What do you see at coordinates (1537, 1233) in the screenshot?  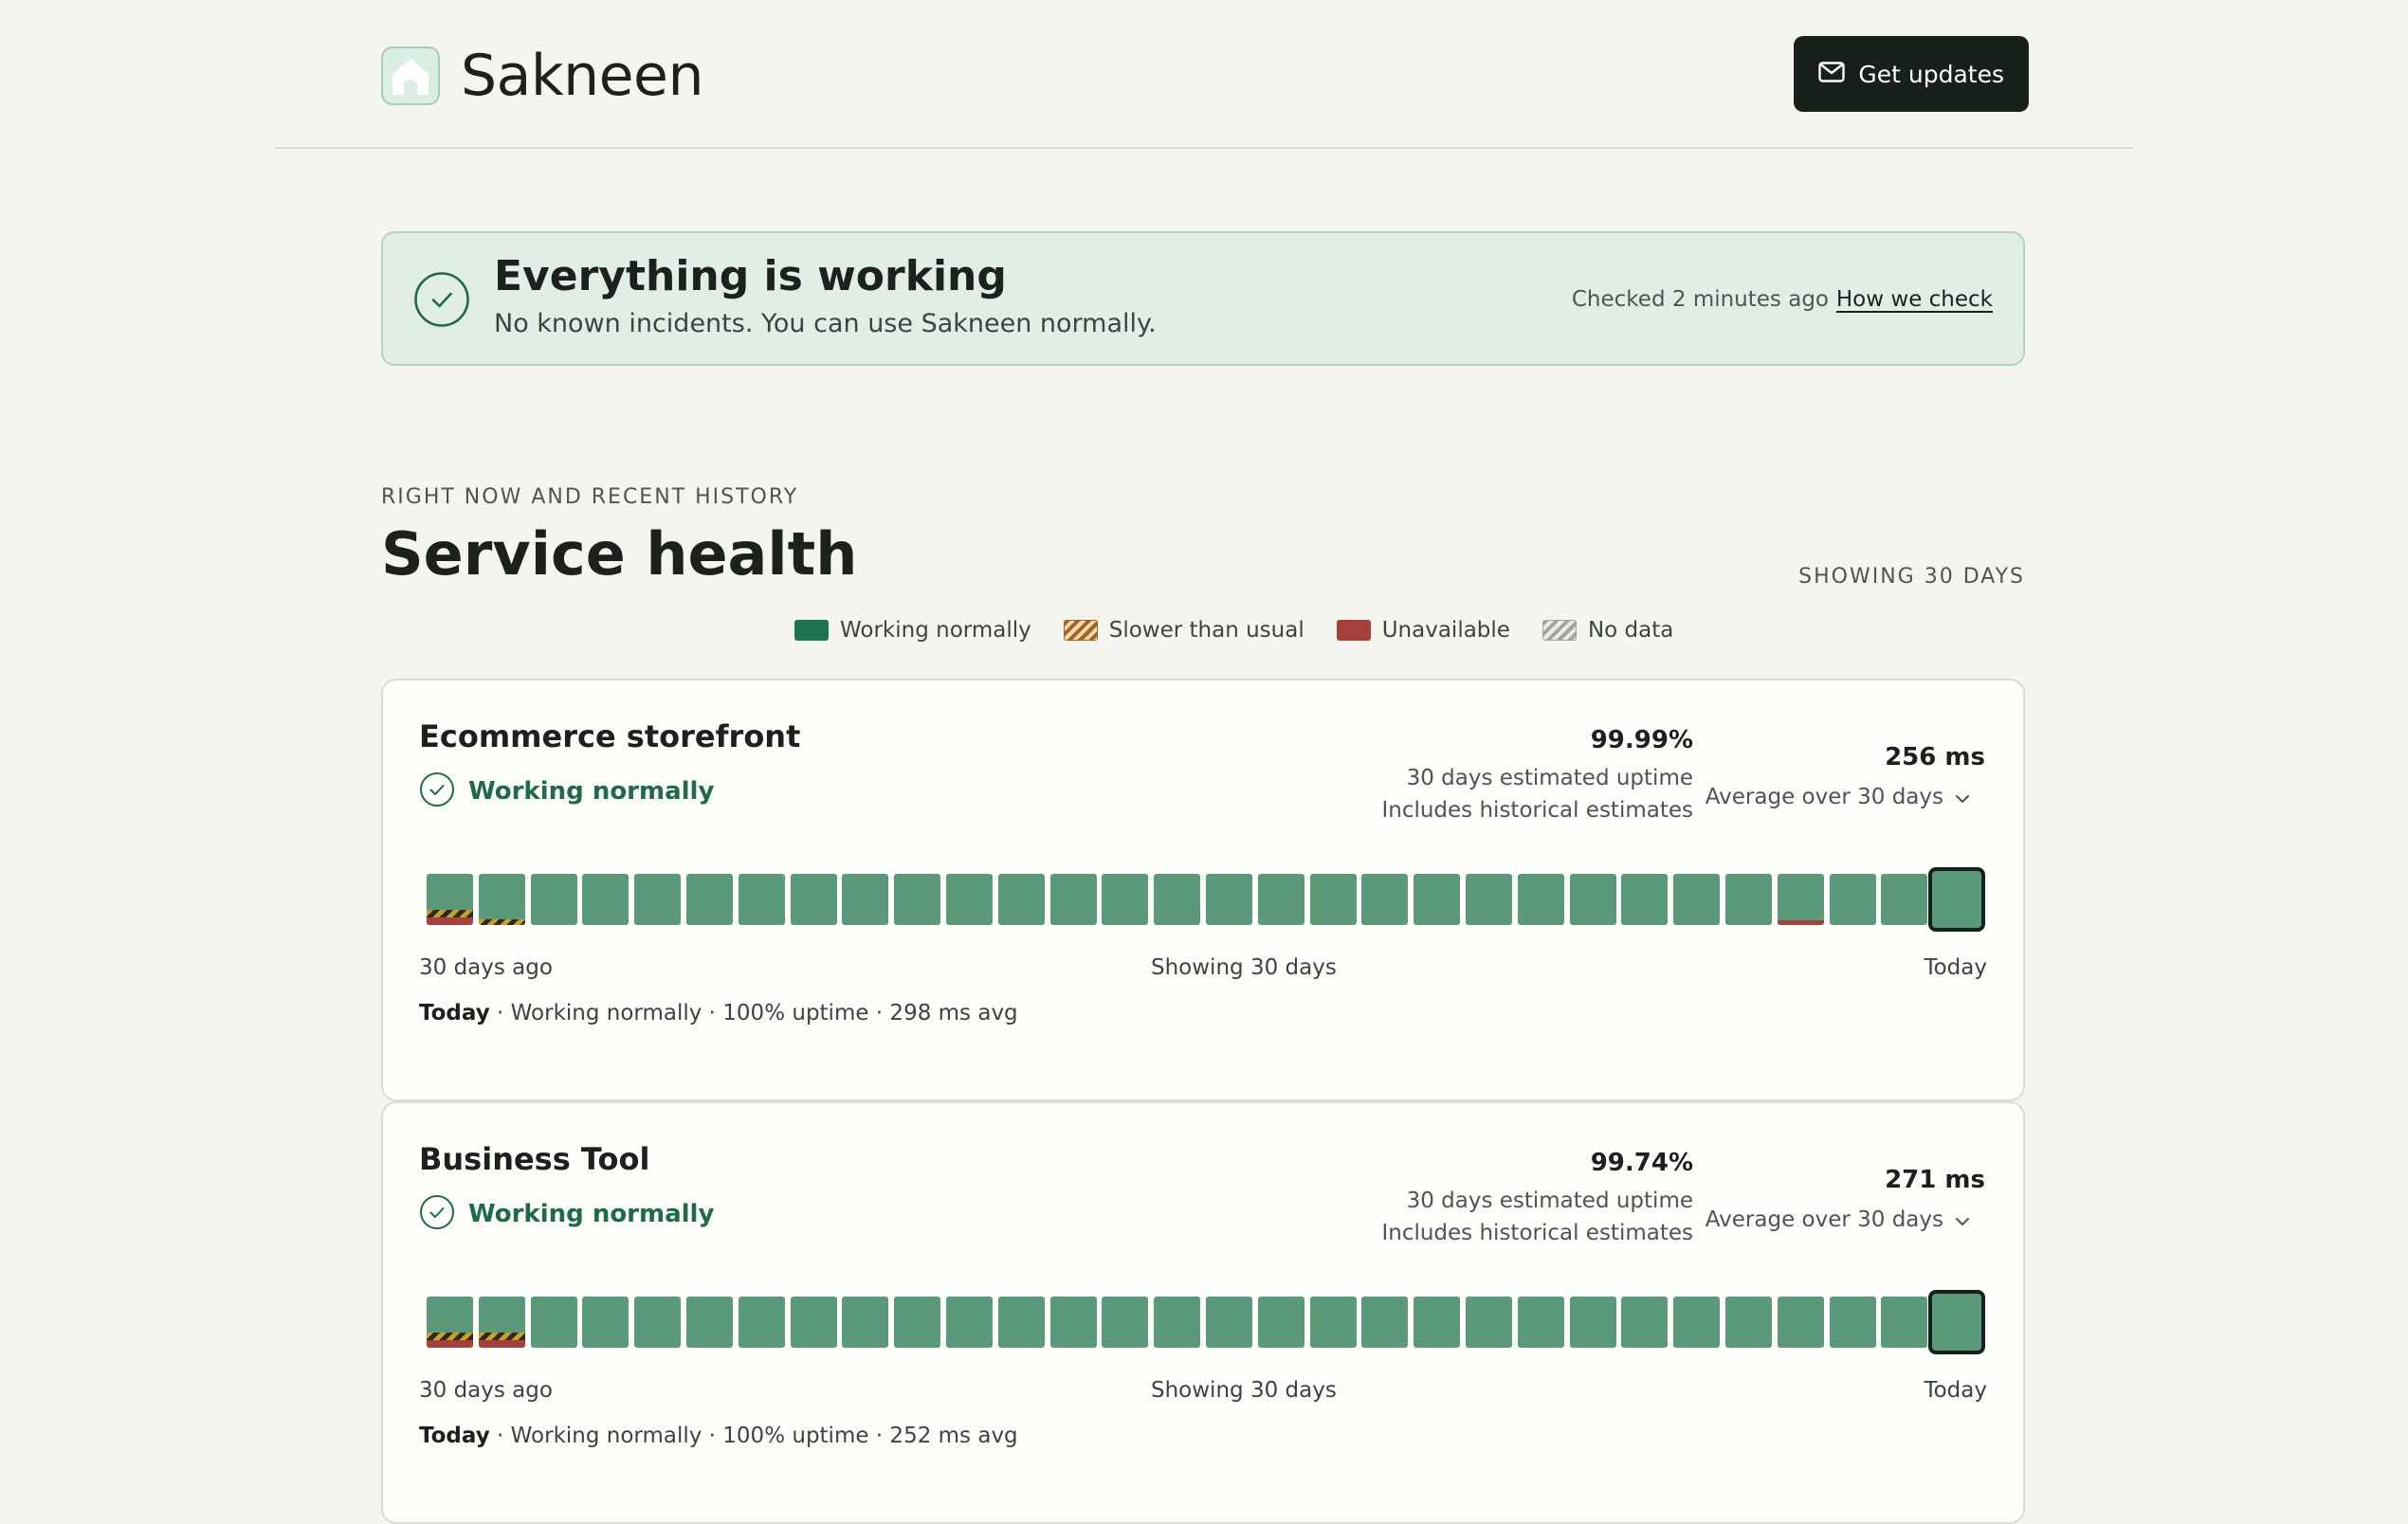 I see `uptime-note: Includes historical estimates` at bounding box center [1537, 1233].